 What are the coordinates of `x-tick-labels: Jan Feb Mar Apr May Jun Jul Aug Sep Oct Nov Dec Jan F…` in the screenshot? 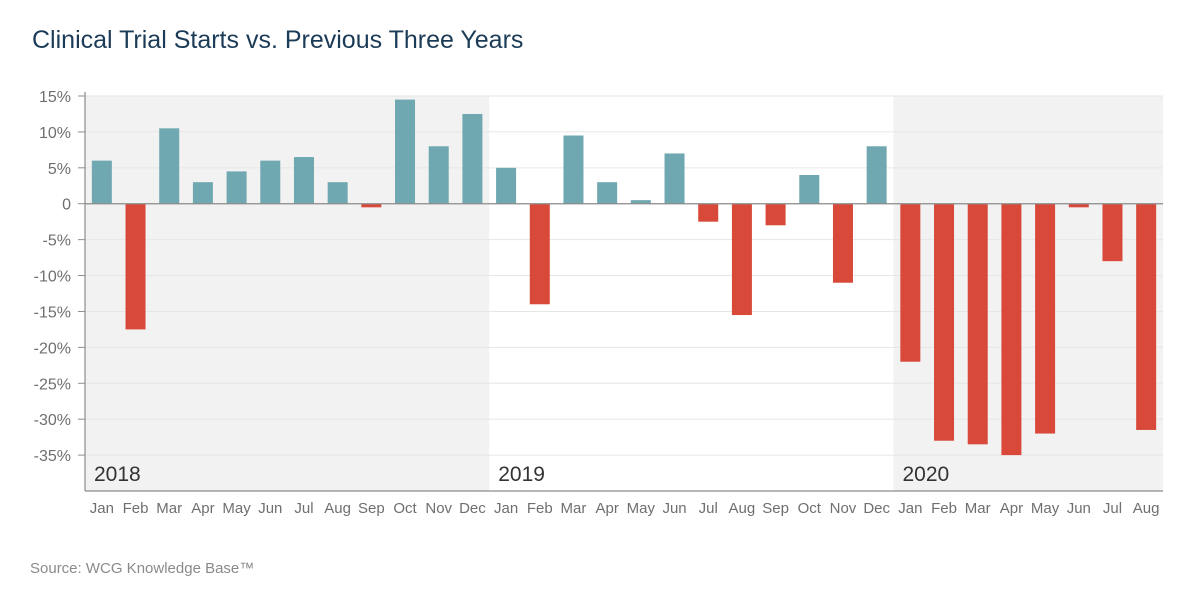 It's located at (625, 508).